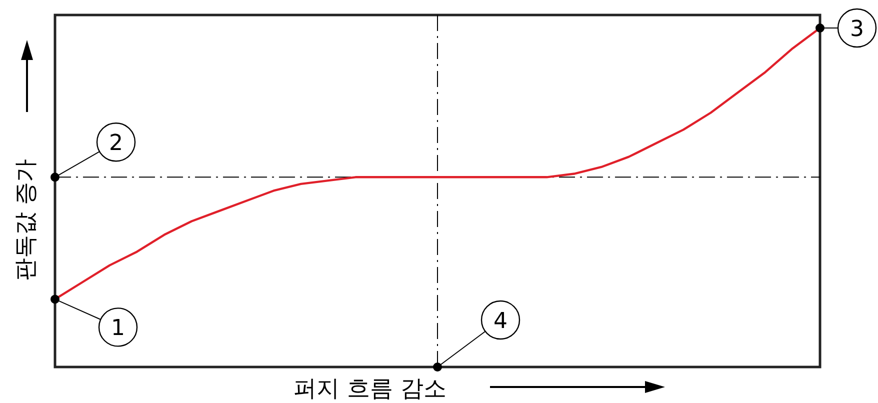  What do you see at coordinates (370, 389) in the screenshot?
I see `x-axis-title: 퍼지 흐름 감소` at bounding box center [370, 389].